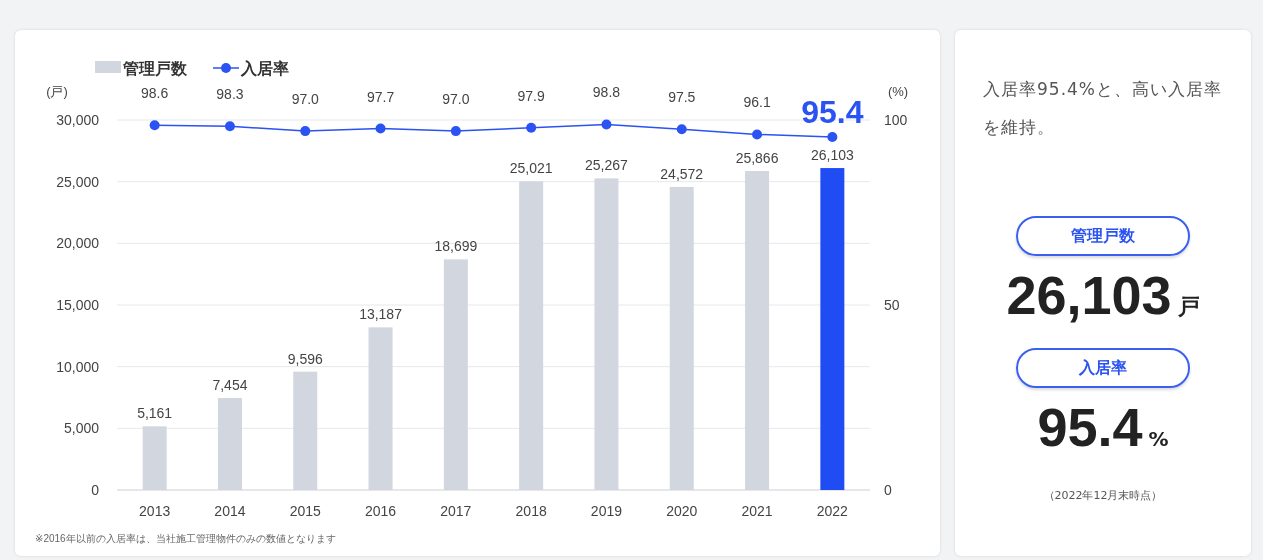 This screenshot has width=1263, height=560. What do you see at coordinates (832, 329) in the screenshot?
I see `bar` at bounding box center [832, 329].